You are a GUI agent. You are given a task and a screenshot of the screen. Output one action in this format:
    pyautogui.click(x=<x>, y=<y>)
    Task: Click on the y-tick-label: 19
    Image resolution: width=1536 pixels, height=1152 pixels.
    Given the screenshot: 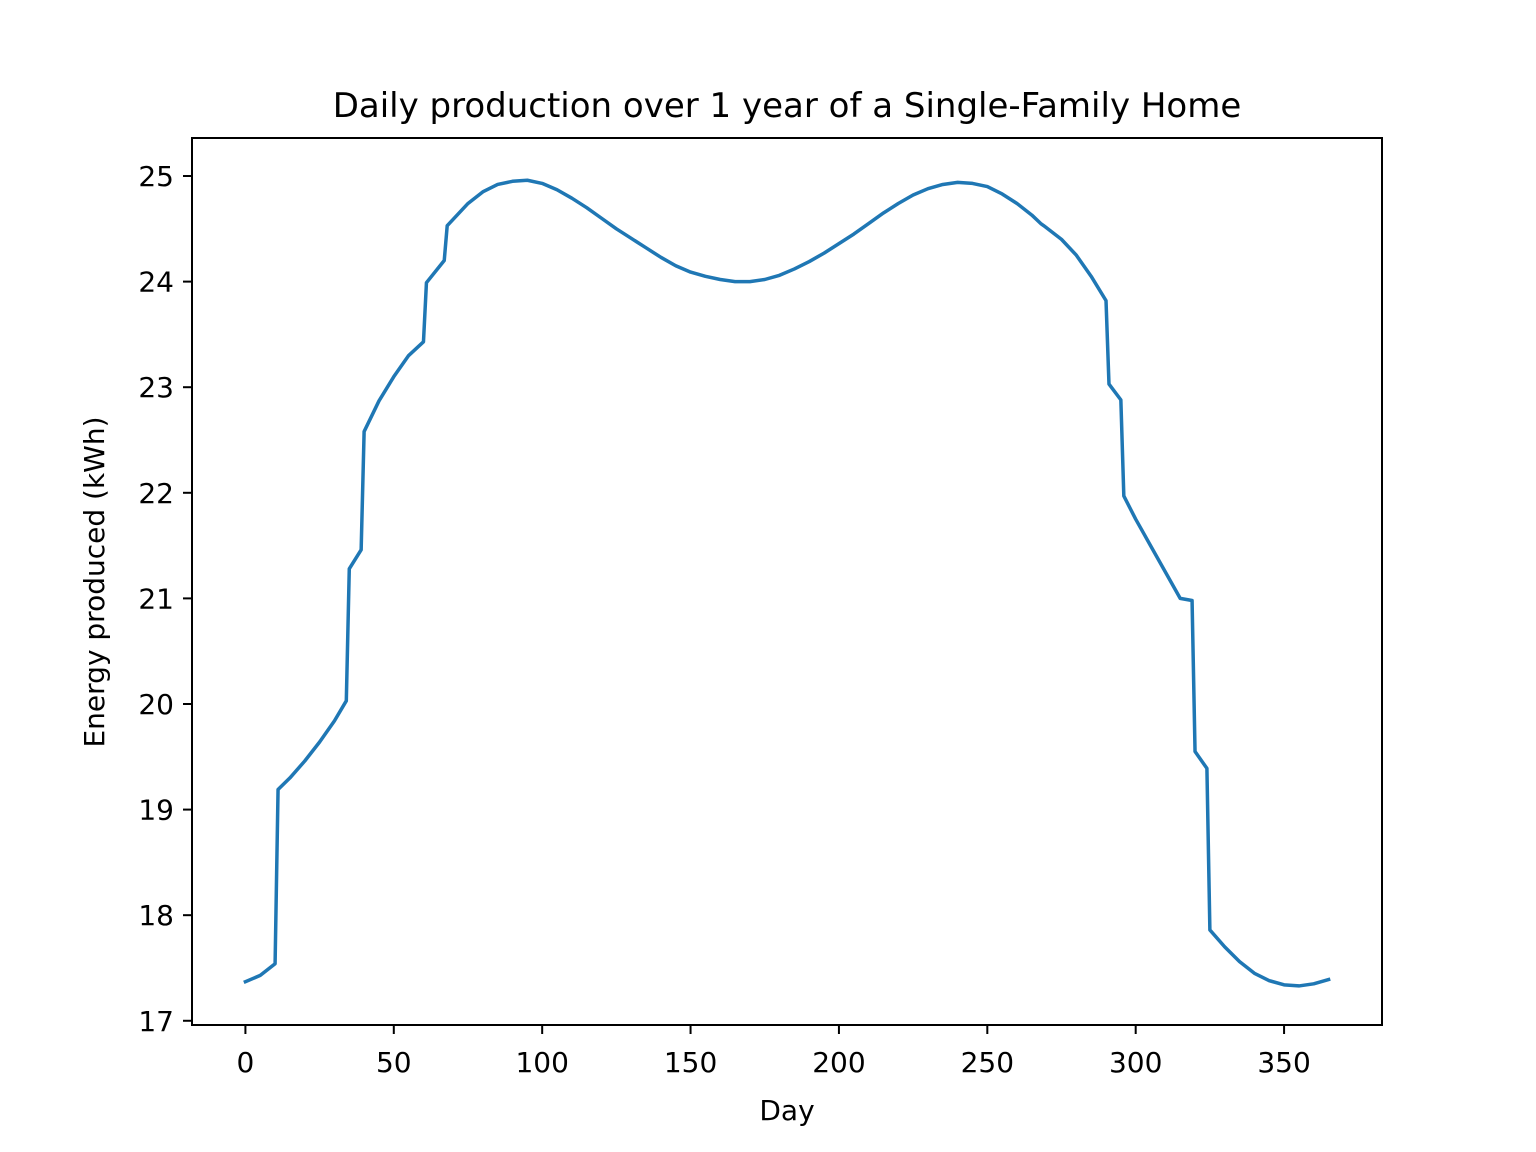 What is the action you would take?
    pyautogui.click(x=156, y=810)
    